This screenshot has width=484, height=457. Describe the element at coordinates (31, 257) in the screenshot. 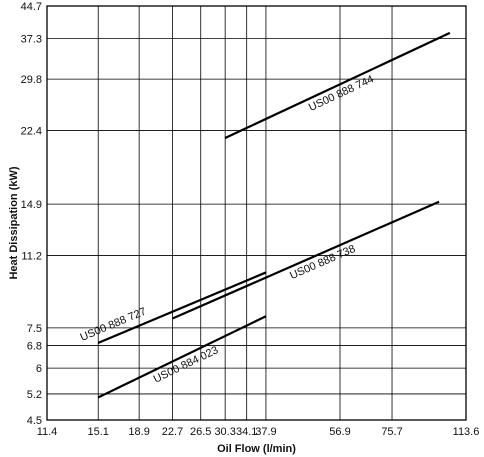

I see `y-tick-label: 11.2` at that location.